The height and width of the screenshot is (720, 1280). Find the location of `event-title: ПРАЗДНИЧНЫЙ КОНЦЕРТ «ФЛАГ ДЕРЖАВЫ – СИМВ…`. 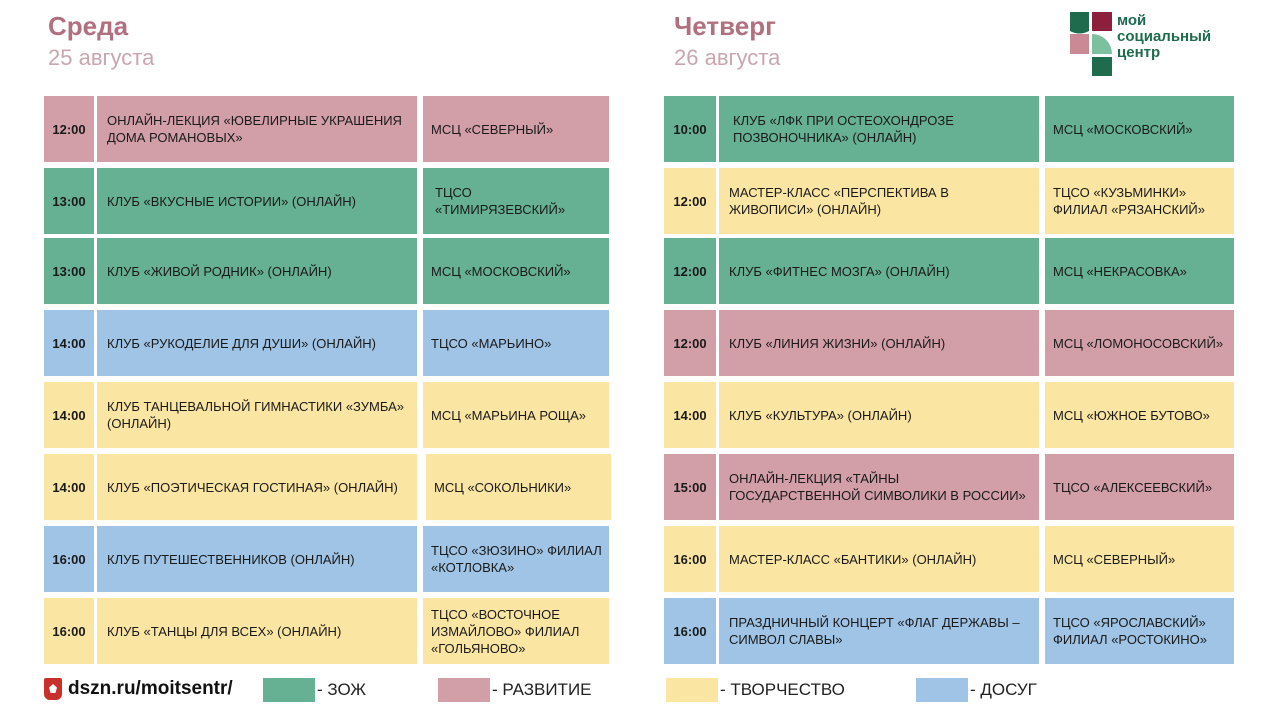

event-title: ПРАЗДНИЧНЫЙ КОНЦЕРТ «ФЛАГ ДЕРЖАВЫ – СИМВ… is located at coordinates (879, 631).